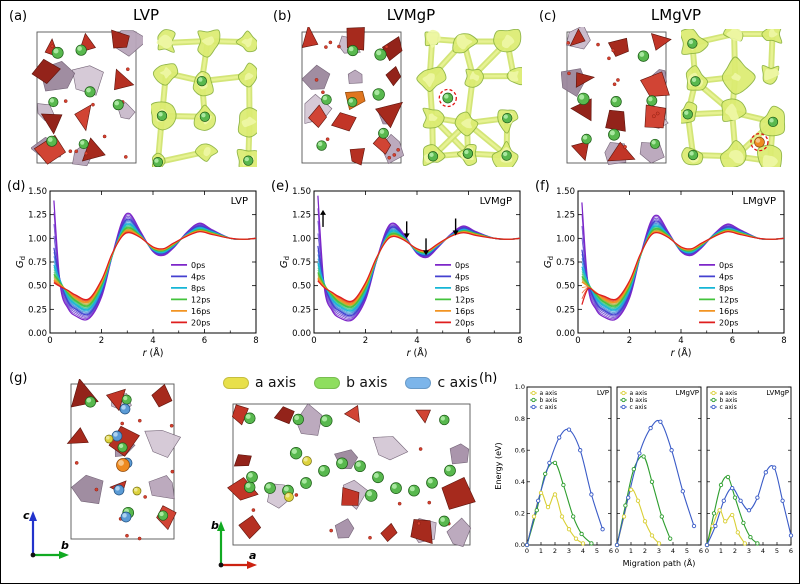  I want to click on svg-text: 1.0, so click(520, 387).